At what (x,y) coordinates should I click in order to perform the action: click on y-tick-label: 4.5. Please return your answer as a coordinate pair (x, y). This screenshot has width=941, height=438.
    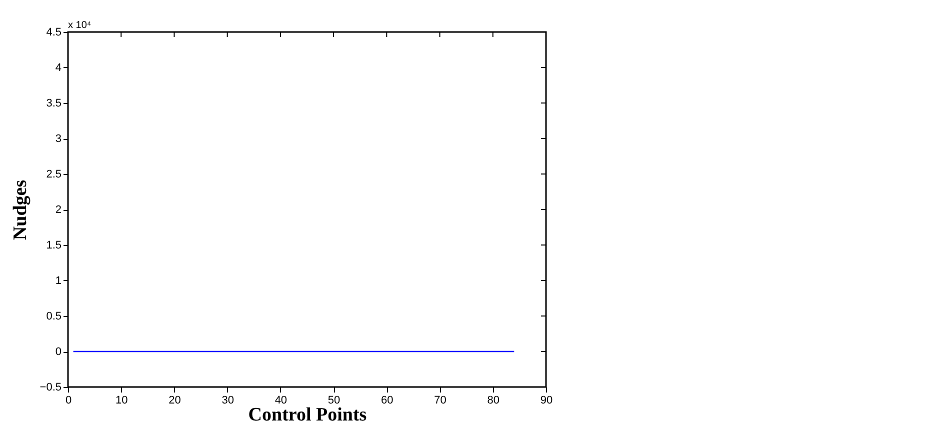
    Looking at the image, I should click on (54, 32).